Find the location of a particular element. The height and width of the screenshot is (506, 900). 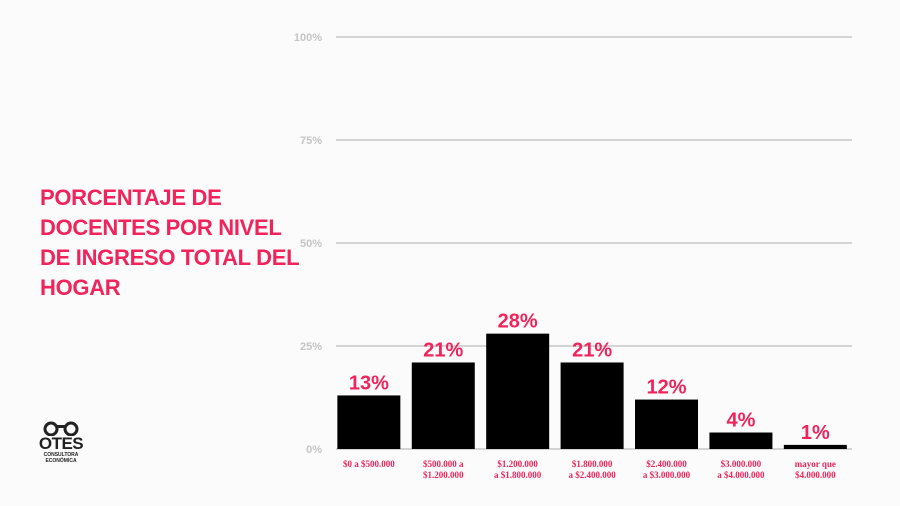

x-tick-label: $4.000.000 is located at coordinates (815, 475).